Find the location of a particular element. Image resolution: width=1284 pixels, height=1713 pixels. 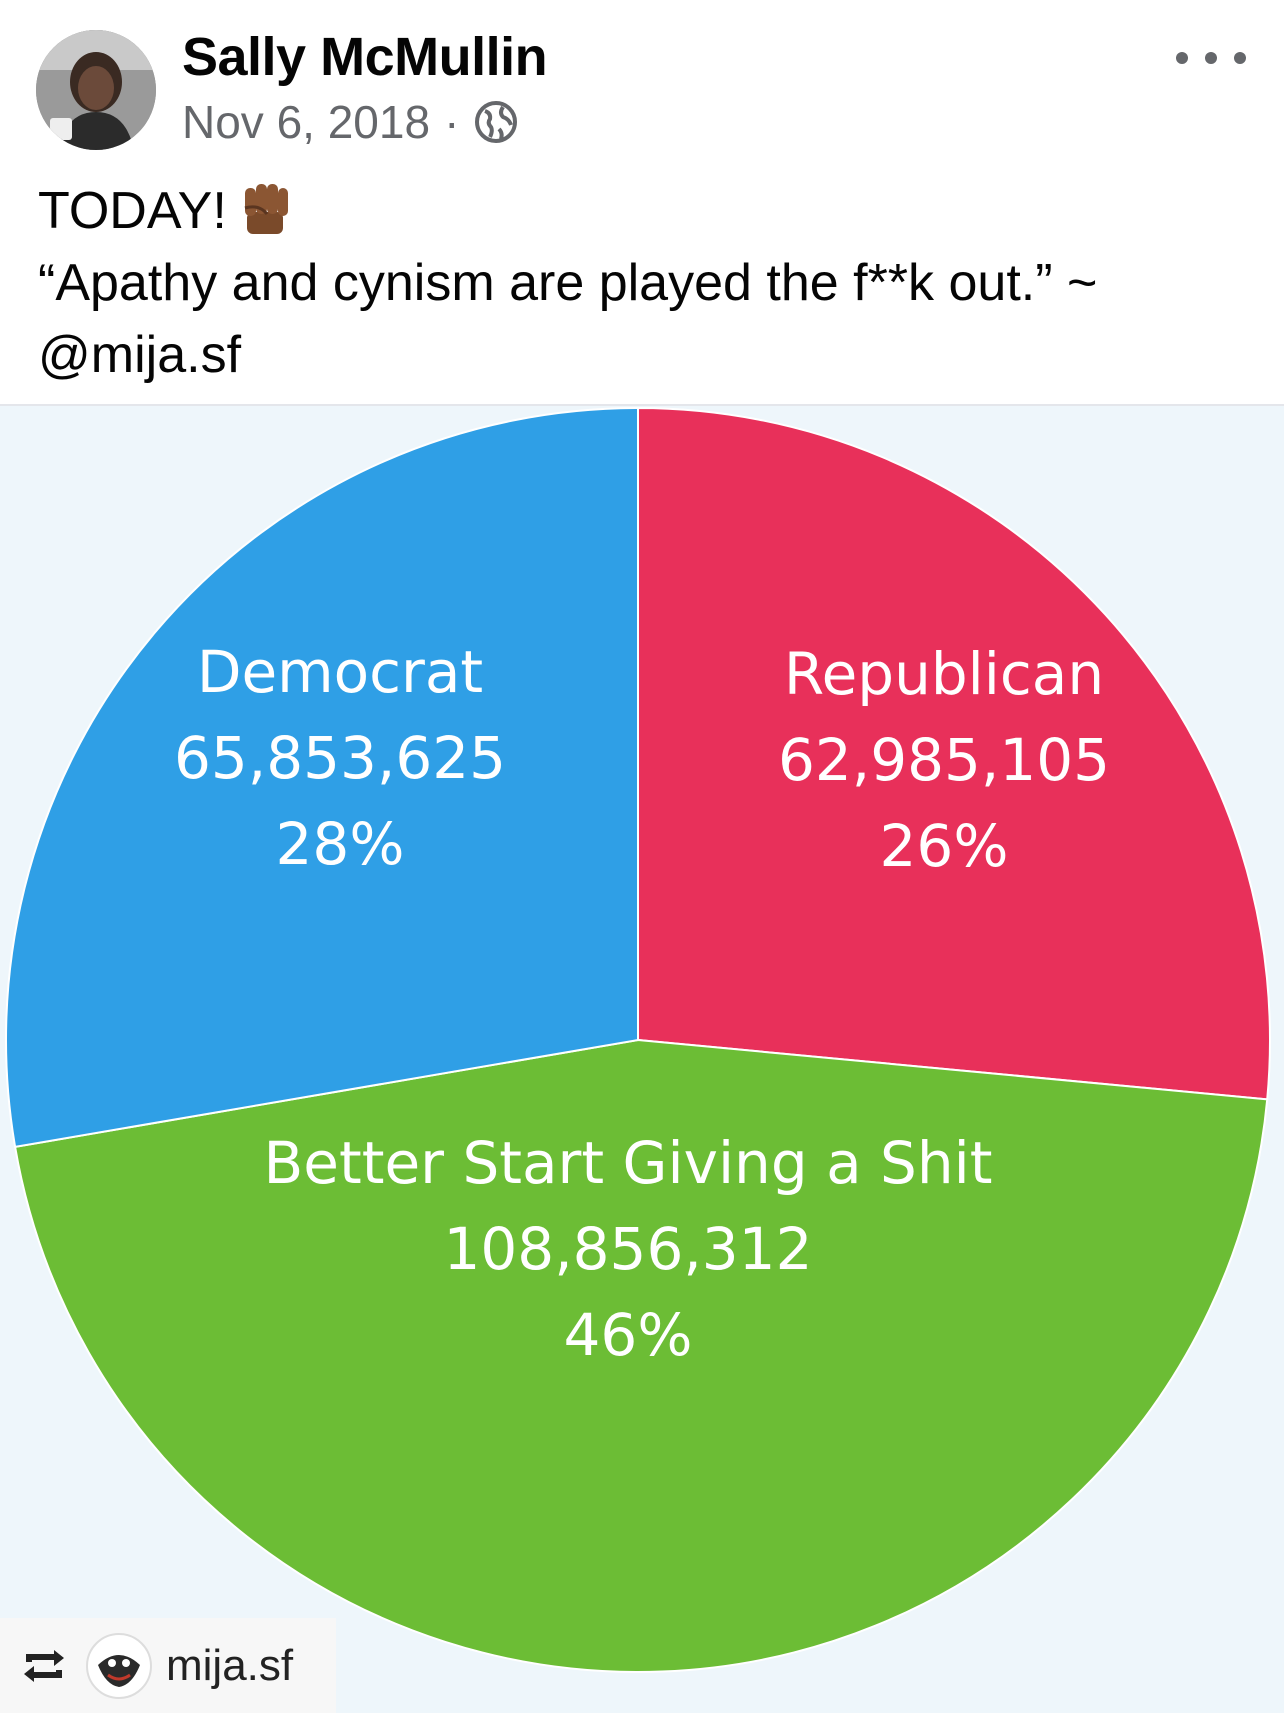

divider is located at coordinates (642, 405).